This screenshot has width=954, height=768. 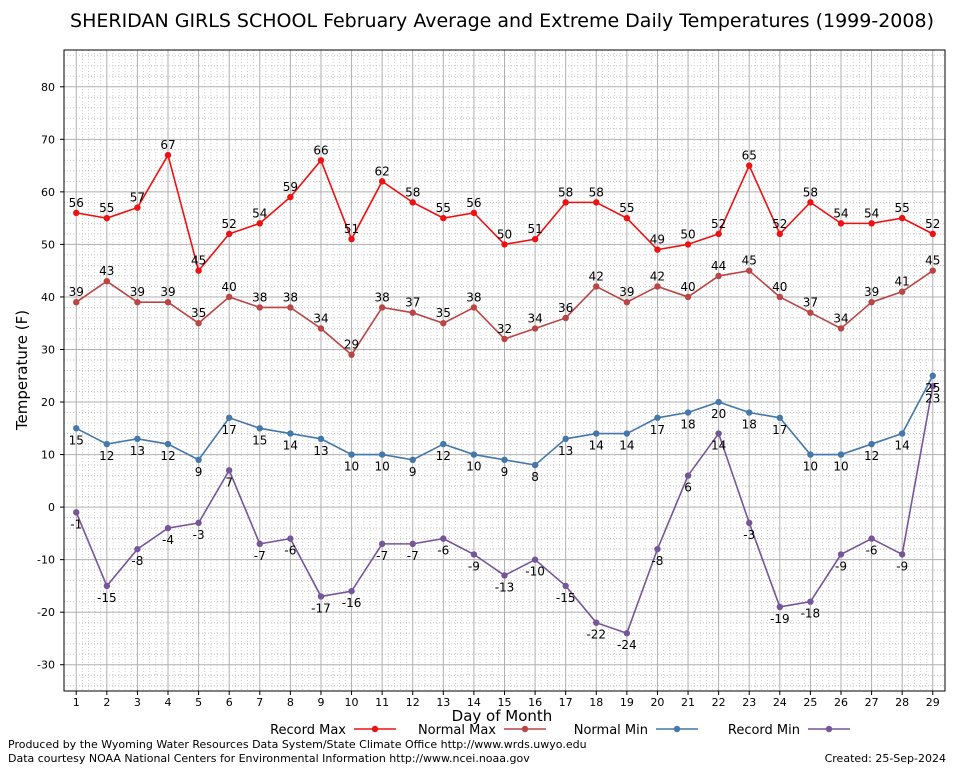 What do you see at coordinates (352, 702) in the screenshot?
I see `x-tick-label: 10` at bounding box center [352, 702].